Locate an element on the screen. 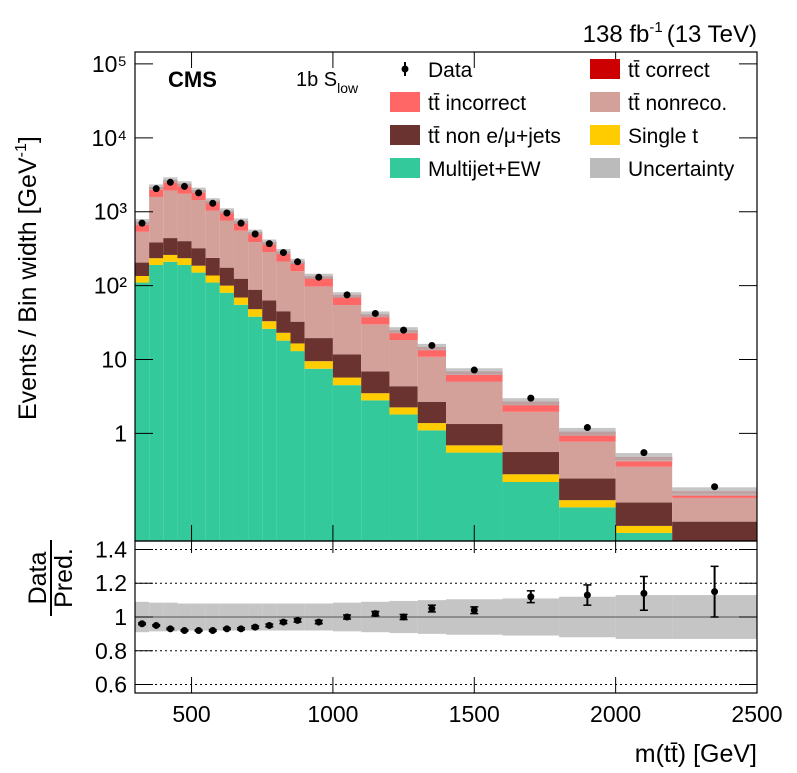 This screenshot has height=773, width=797. x-tick-label: 500 is located at coordinates (191, 714).